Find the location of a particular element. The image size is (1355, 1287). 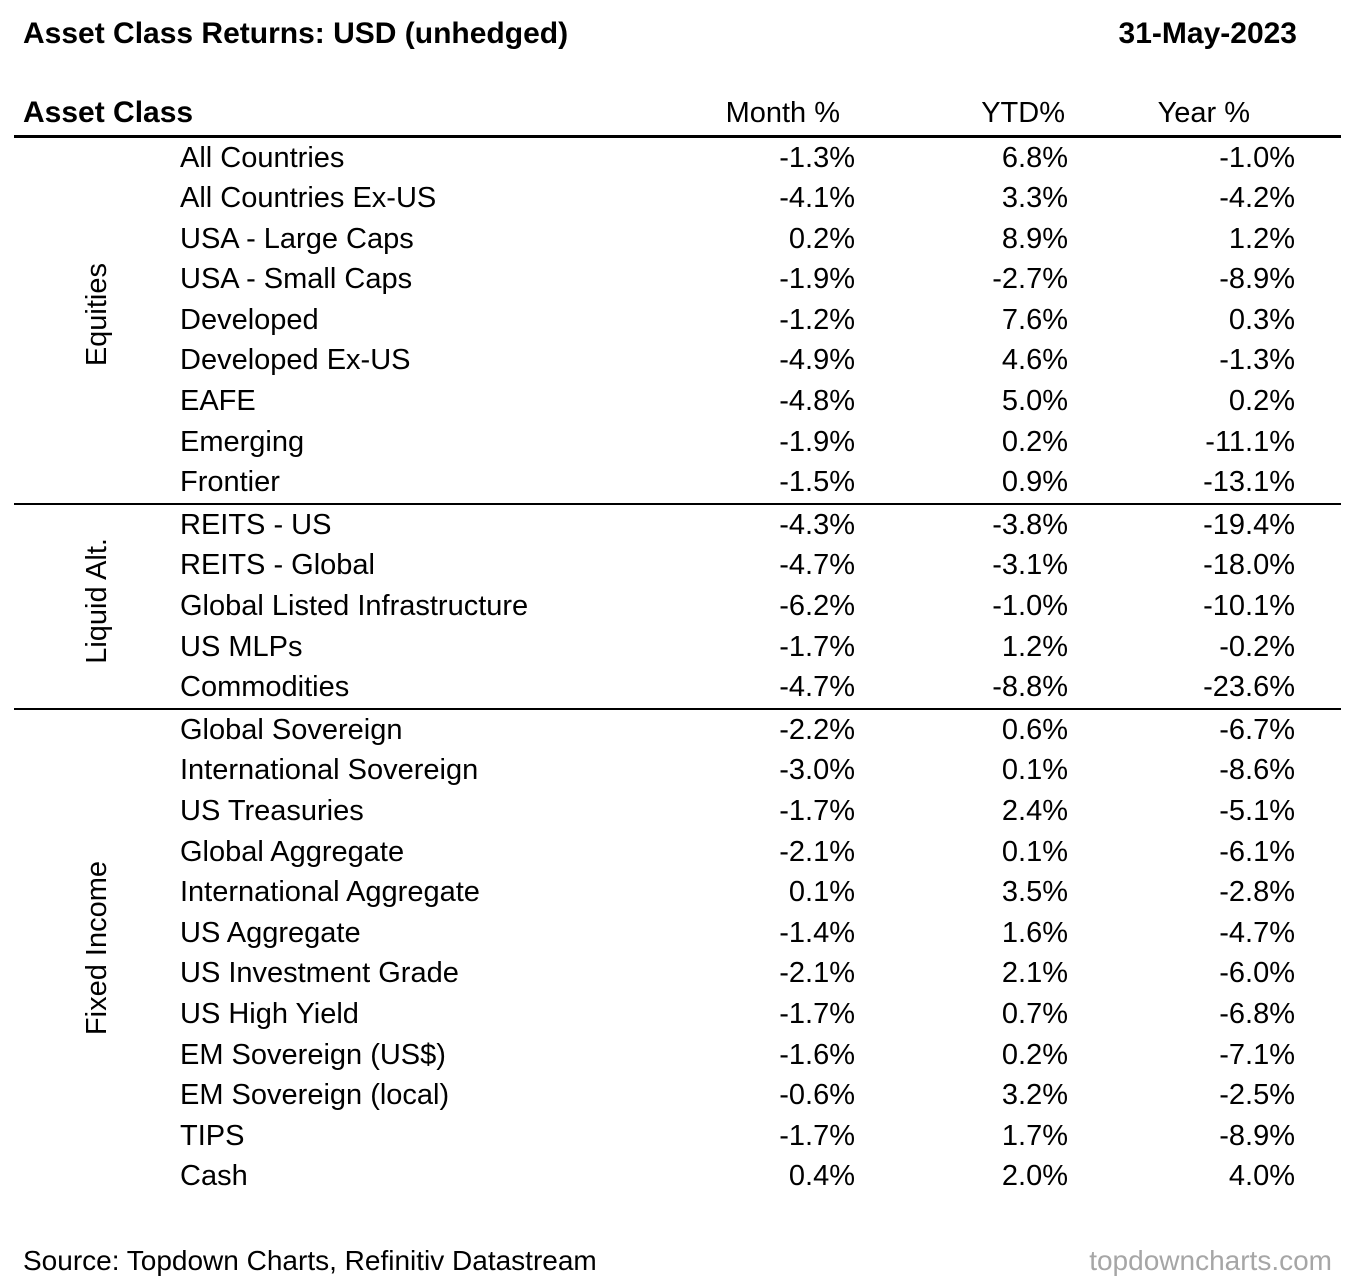

month-value-cell: -3.0% is located at coordinates (817, 770).